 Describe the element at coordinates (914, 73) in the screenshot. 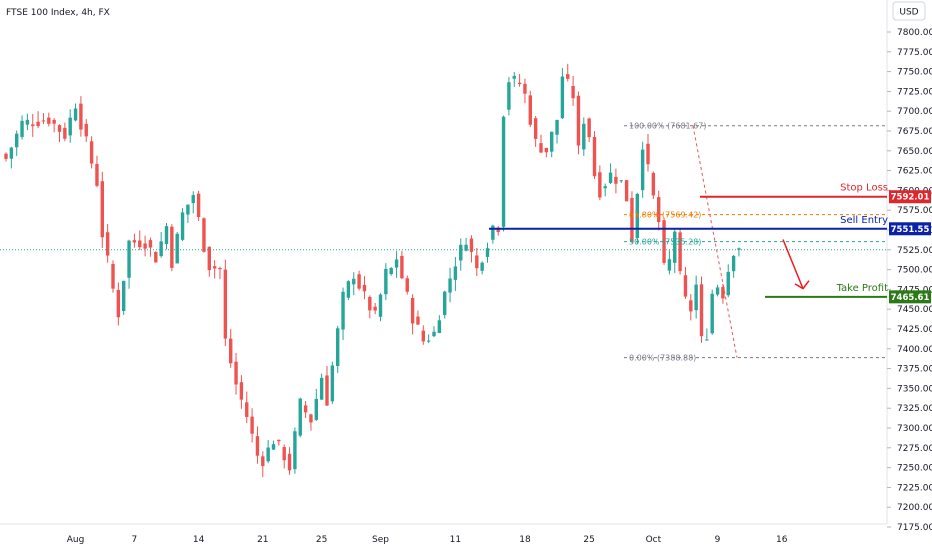

I see `price-tick-label: 7750.00` at that location.